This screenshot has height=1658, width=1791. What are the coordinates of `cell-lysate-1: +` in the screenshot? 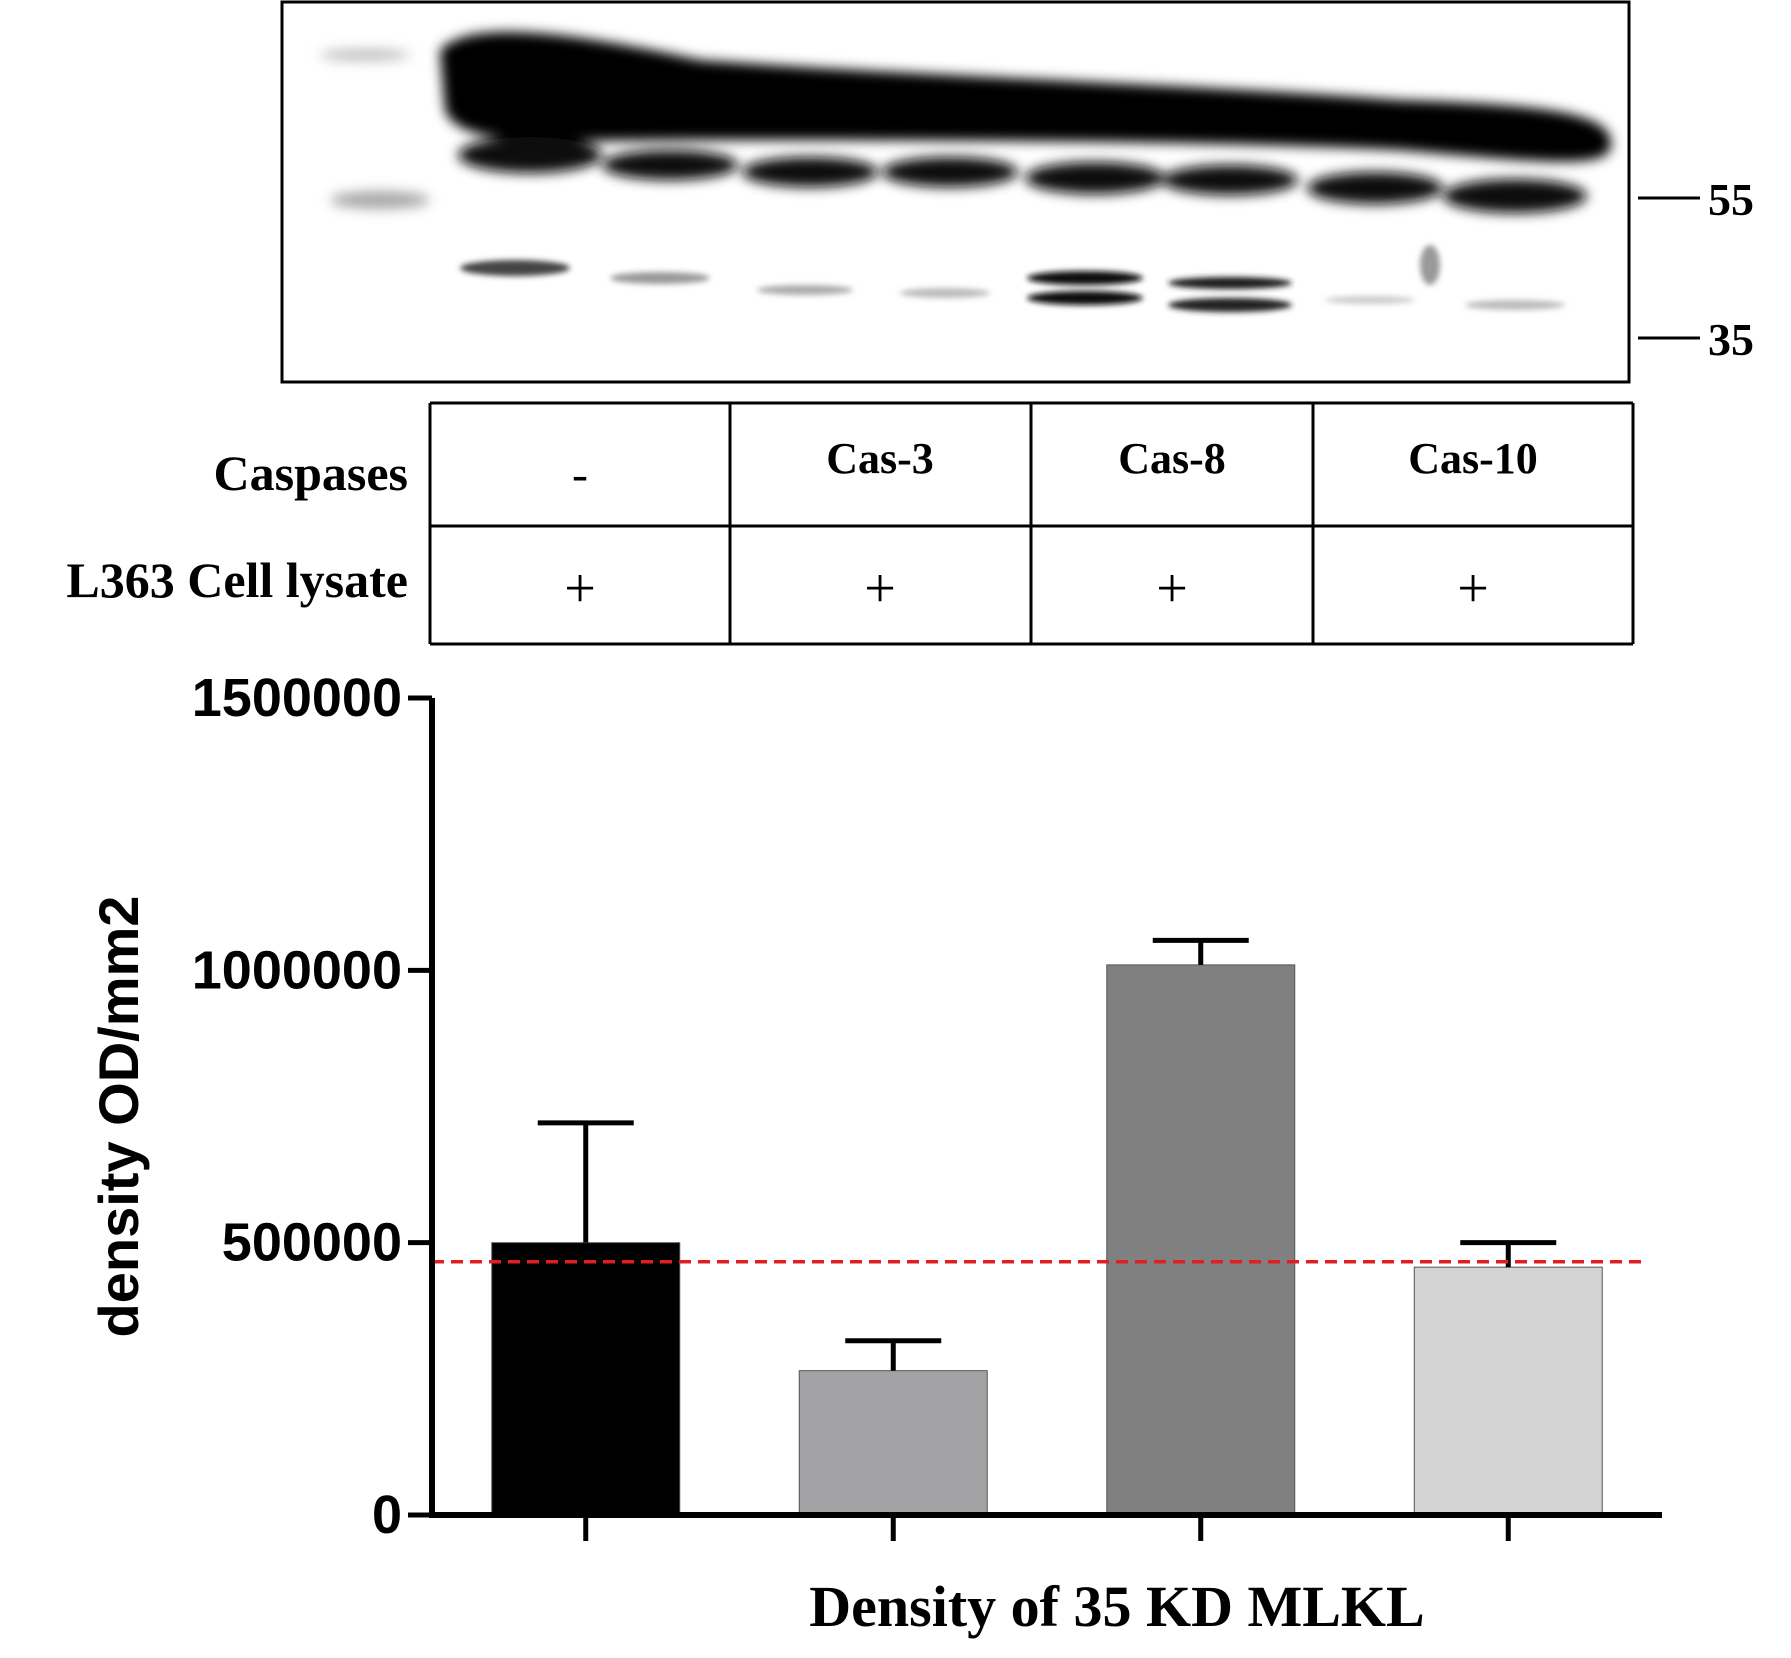 It's located at (580, 589).